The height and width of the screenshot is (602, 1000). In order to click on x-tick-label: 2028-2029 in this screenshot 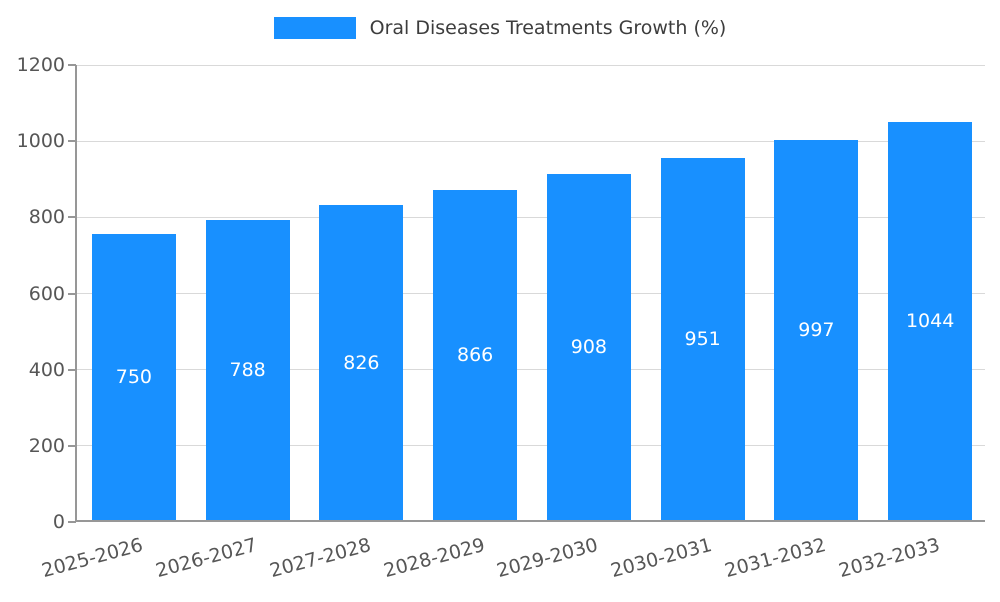, I will do `click(434, 558)`.